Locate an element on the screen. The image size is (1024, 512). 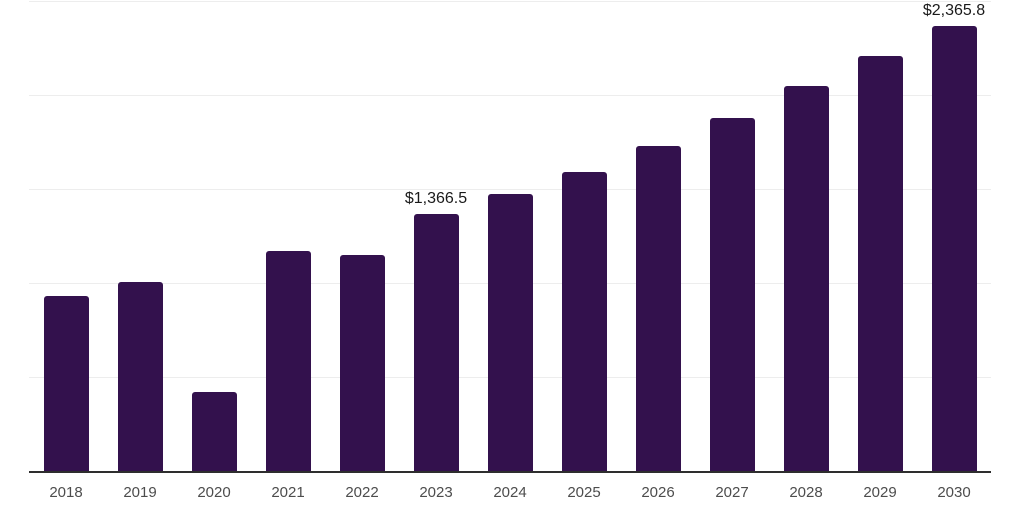
x-tick-2020: 2020 is located at coordinates (214, 492).